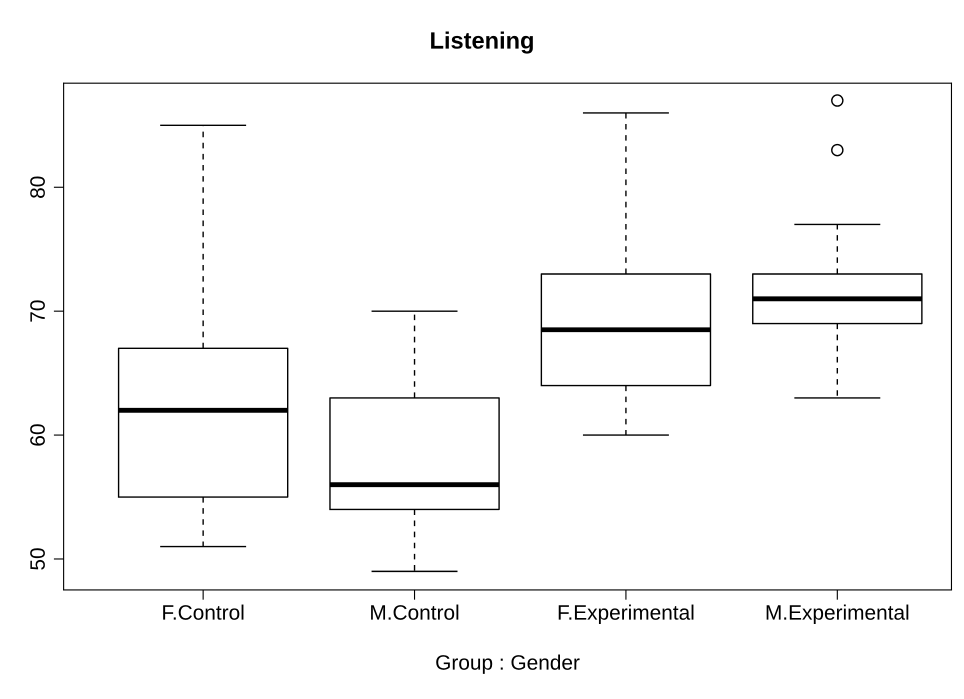 This screenshot has height=699, width=964. Describe the element at coordinates (37, 187) in the screenshot. I see `y-tick-label: 80` at that location.